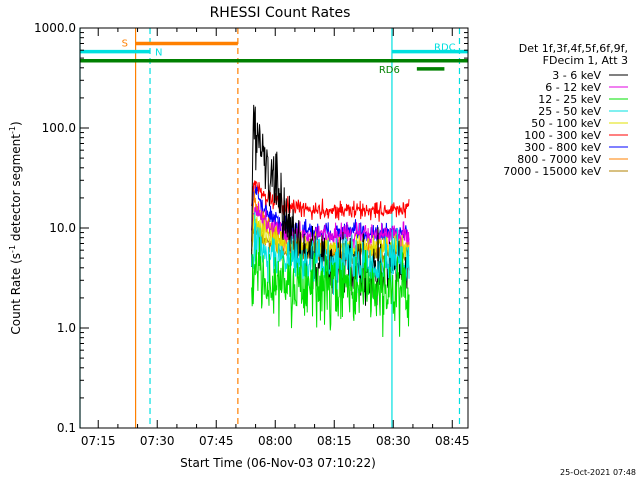  What do you see at coordinates (552, 171) in the screenshot?
I see `legend-label-8: 7000 - 15000 keV` at bounding box center [552, 171].